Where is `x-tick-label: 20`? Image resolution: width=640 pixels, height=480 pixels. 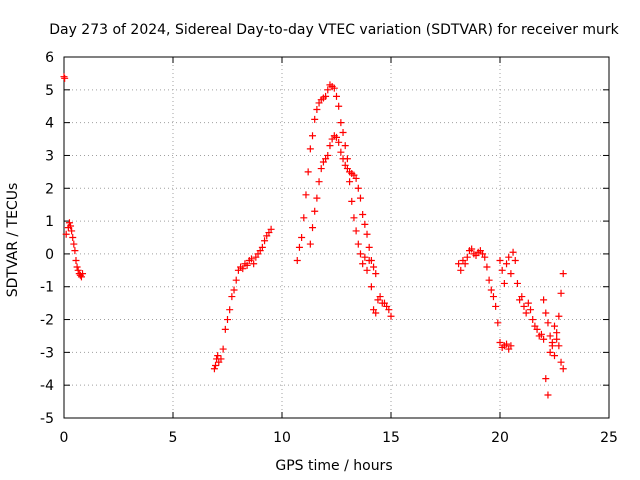
x-tick-label: 20 is located at coordinates (500, 438).